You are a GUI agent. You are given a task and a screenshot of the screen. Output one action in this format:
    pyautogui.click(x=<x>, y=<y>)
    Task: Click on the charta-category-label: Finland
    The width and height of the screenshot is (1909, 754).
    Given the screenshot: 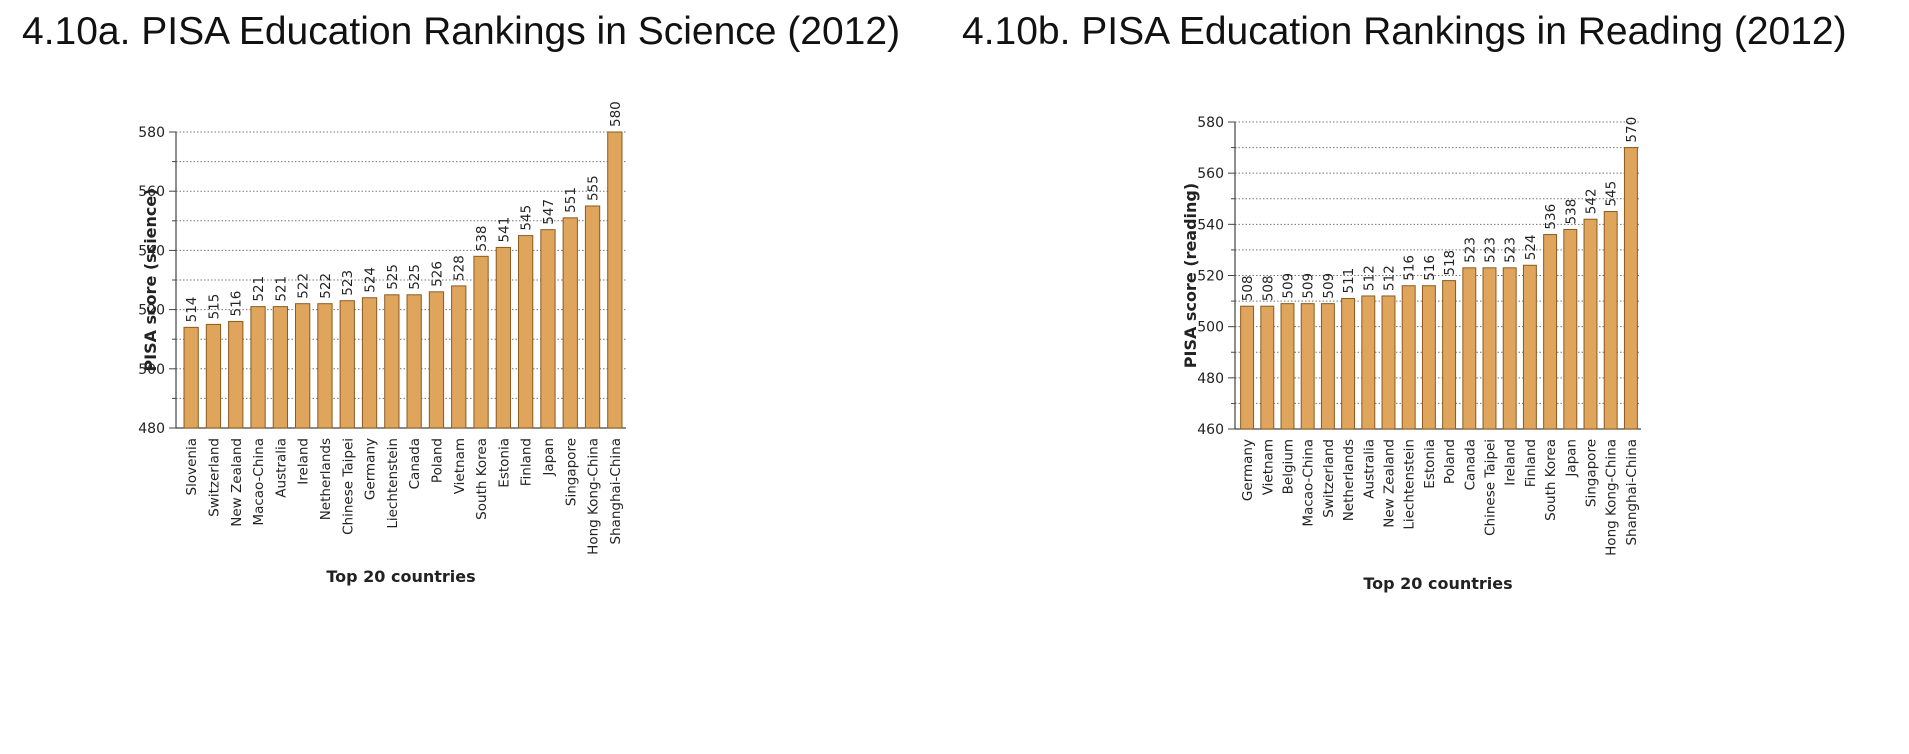 What is the action you would take?
    pyautogui.click(x=527, y=462)
    